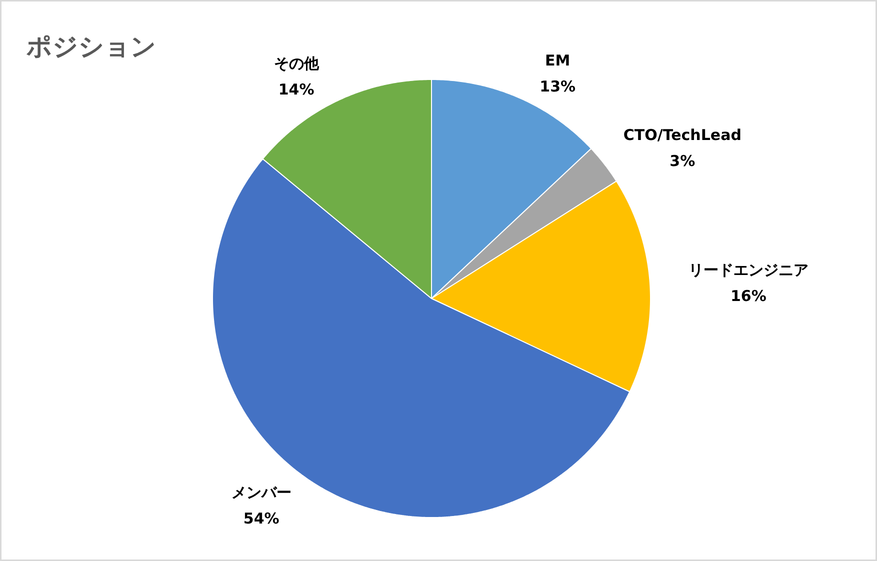 This screenshot has width=877, height=561. Describe the element at coordinates (261, 493) in the screenshot. I see `slice-label: メンバー` at that location.